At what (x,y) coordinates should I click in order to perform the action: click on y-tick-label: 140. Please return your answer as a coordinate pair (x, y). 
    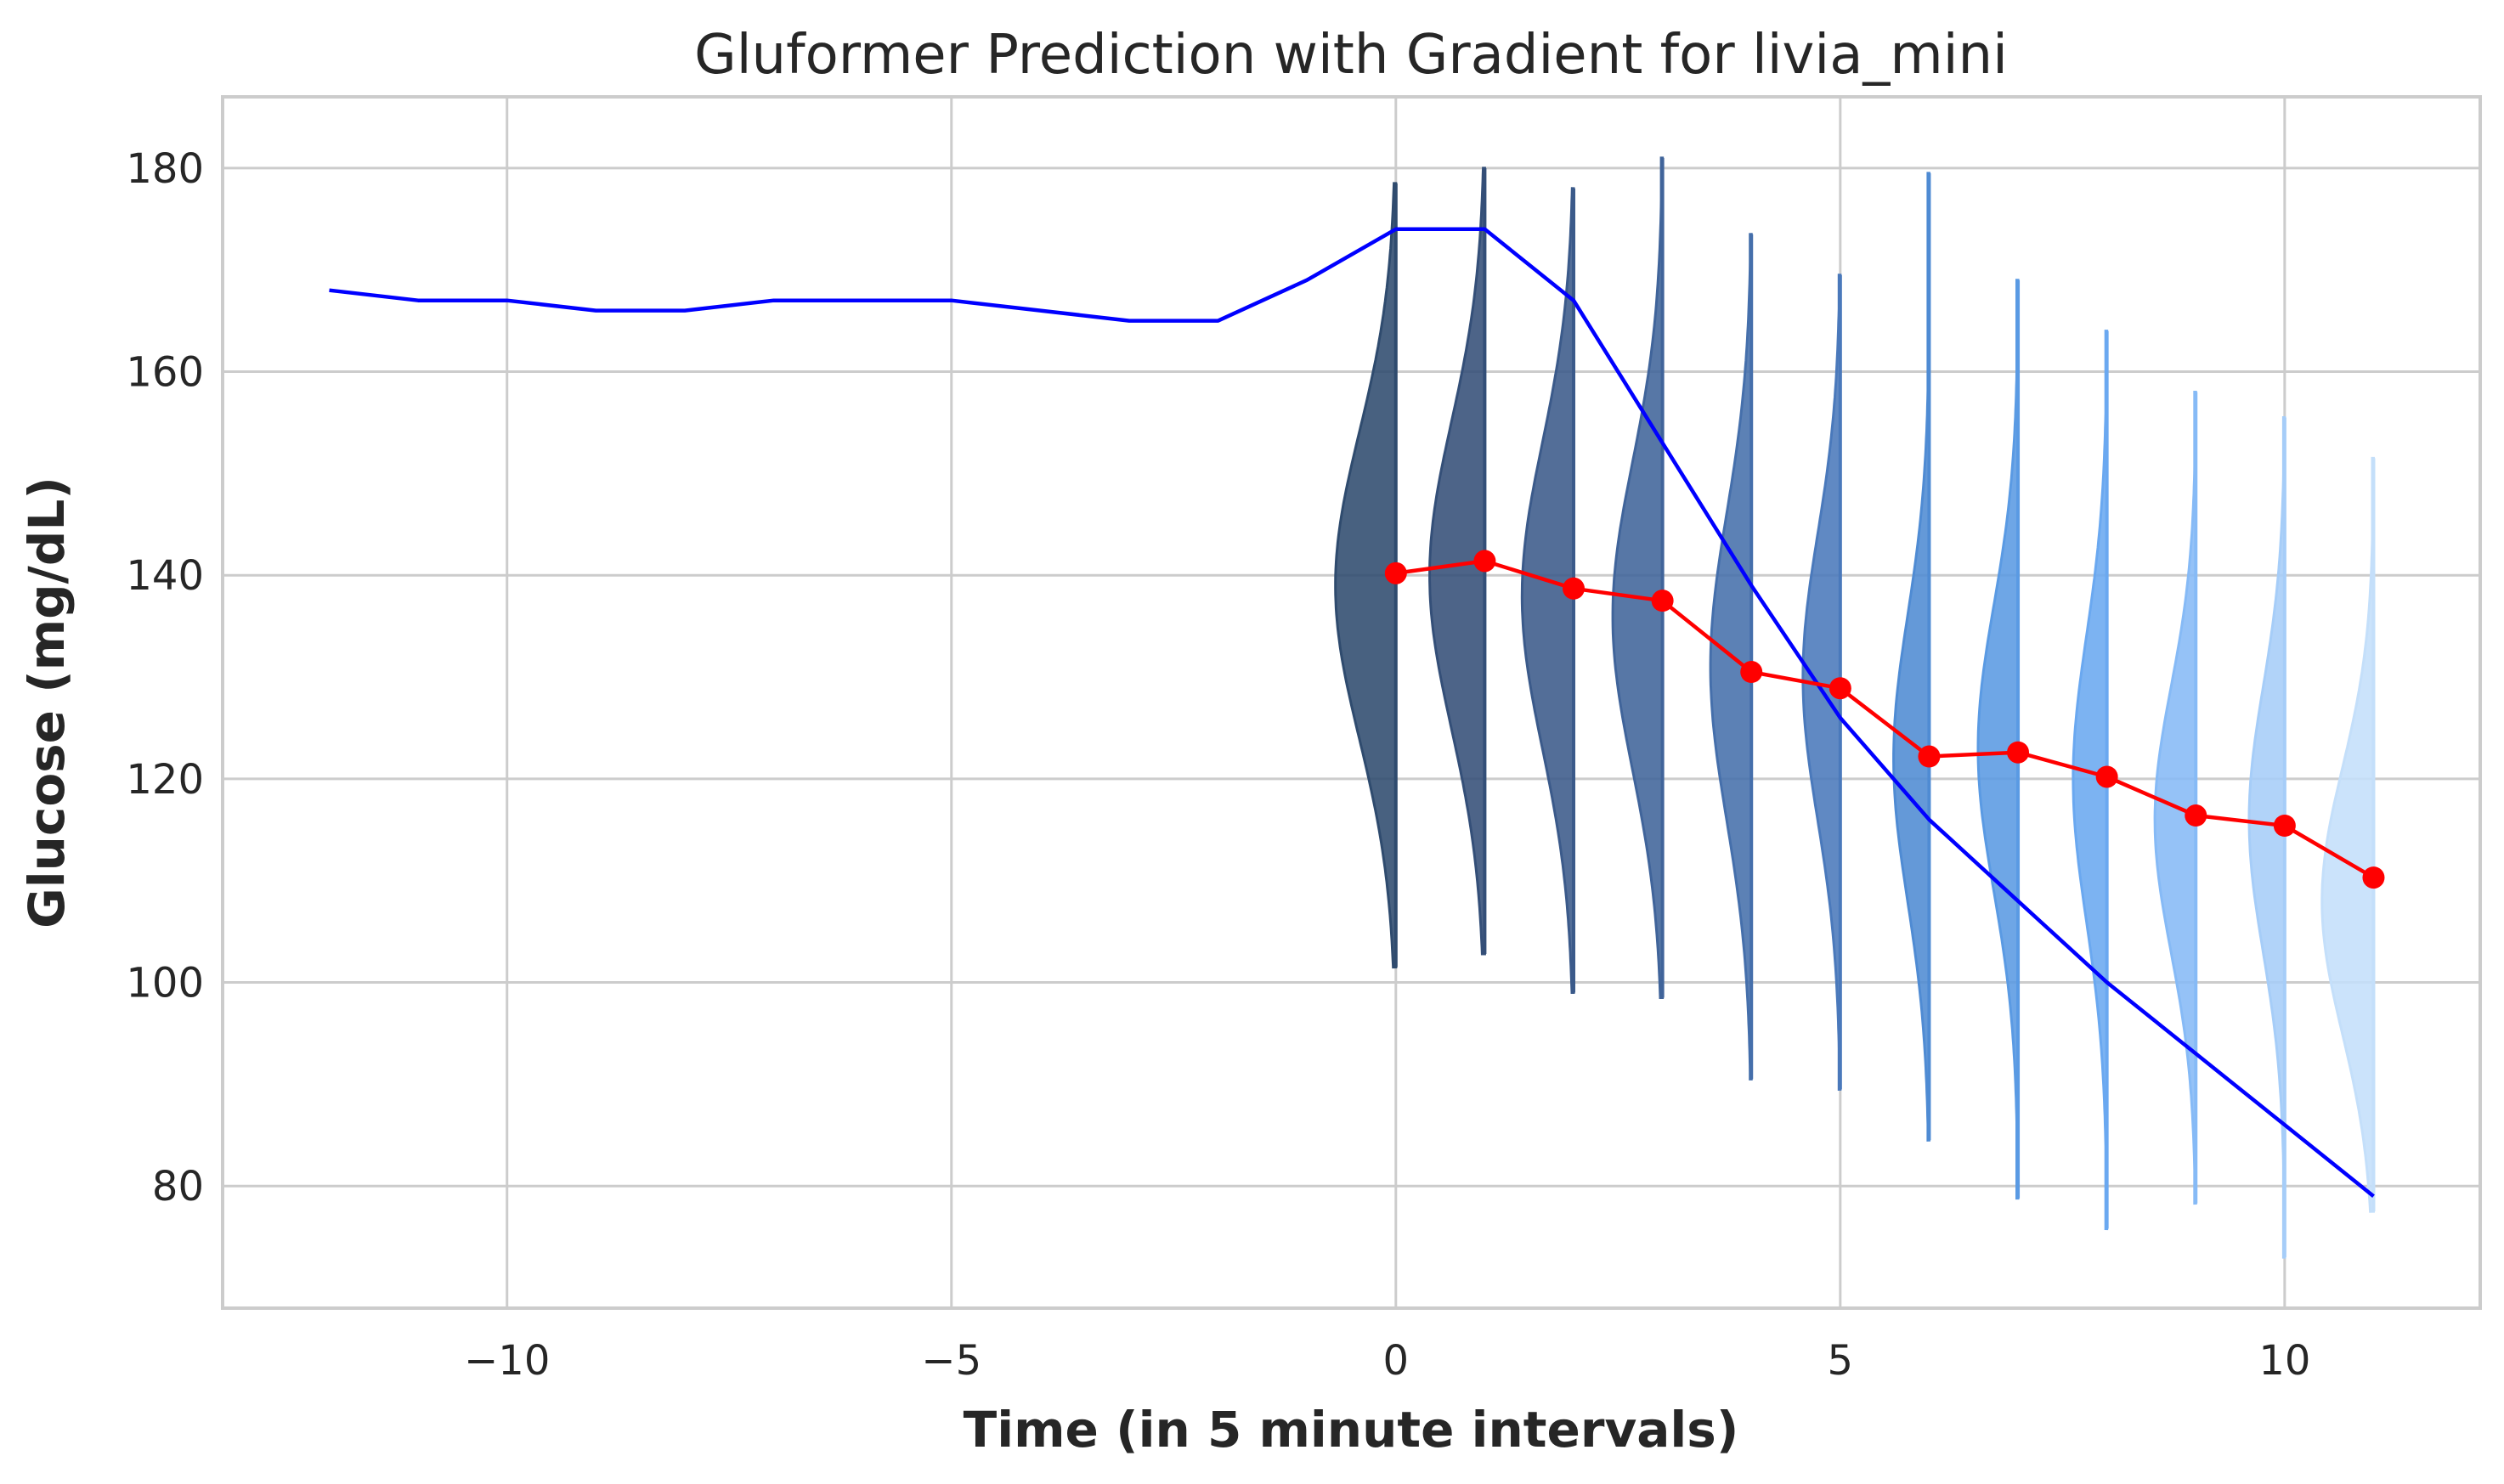
    Looking at the image, I should click on (165, 576).